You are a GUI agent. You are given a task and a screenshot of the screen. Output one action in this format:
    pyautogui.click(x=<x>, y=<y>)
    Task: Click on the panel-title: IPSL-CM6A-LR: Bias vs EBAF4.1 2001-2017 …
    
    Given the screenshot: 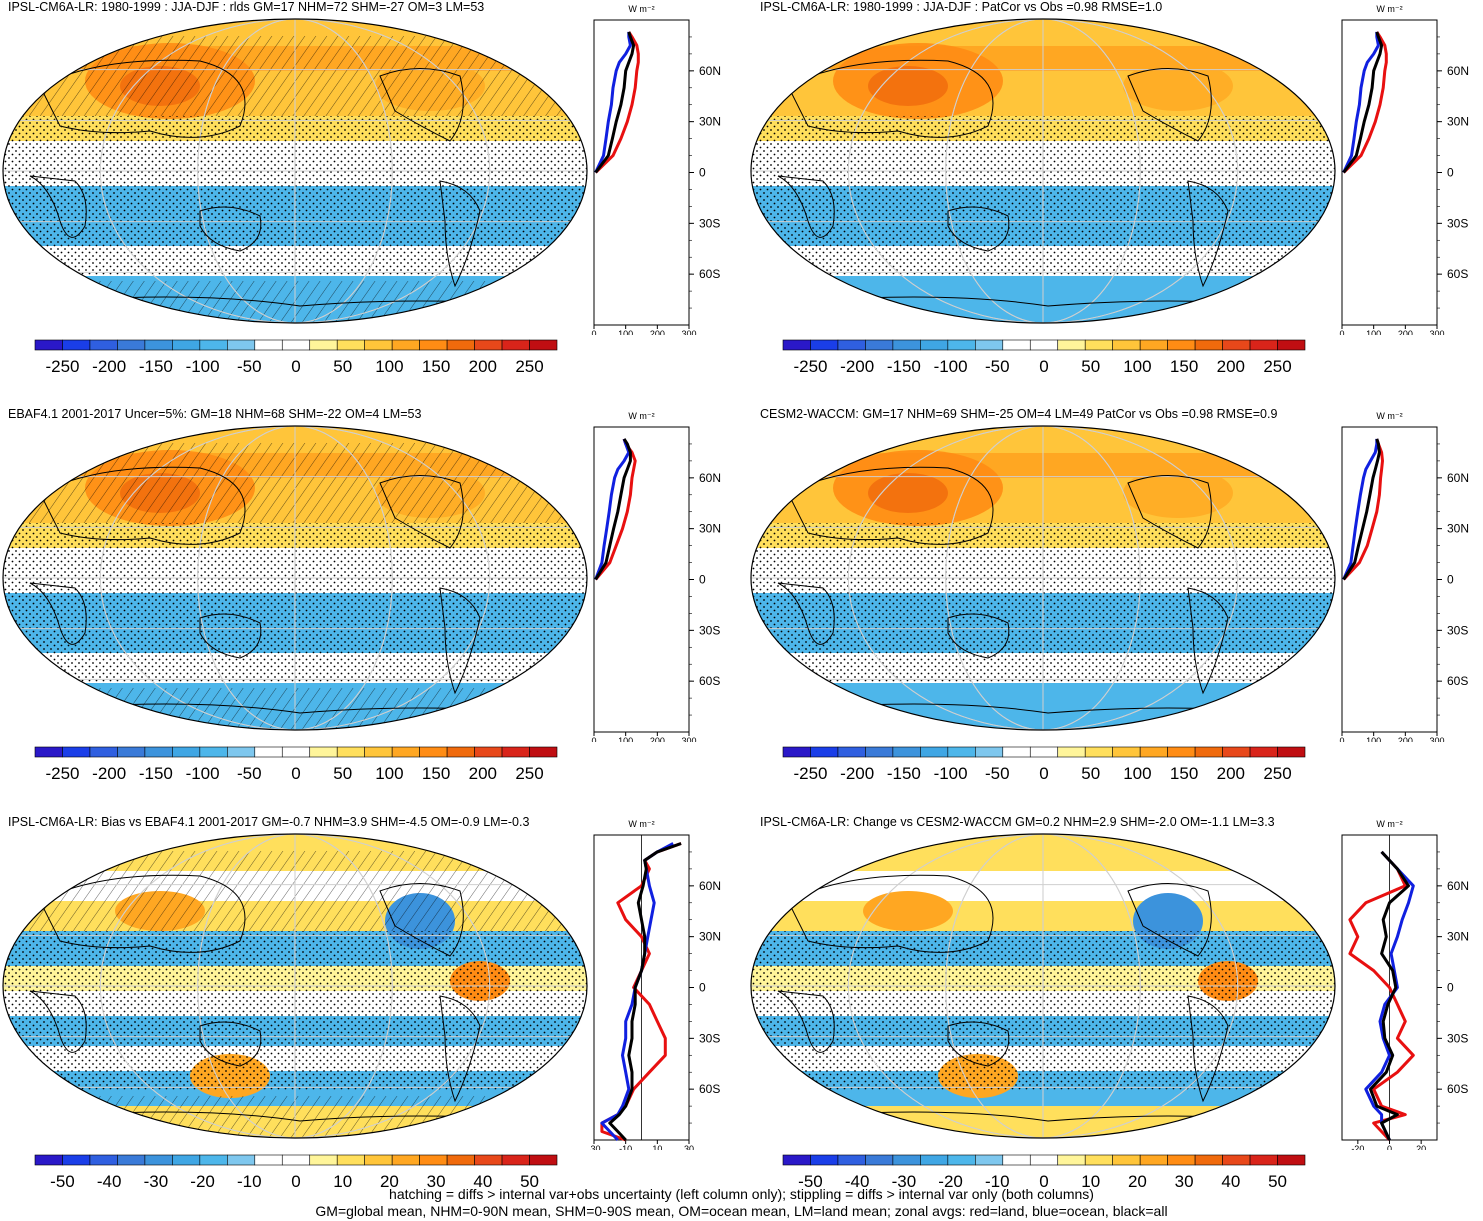 What is the action you would take?
    pyautogui.click(x=269, y=822)
    